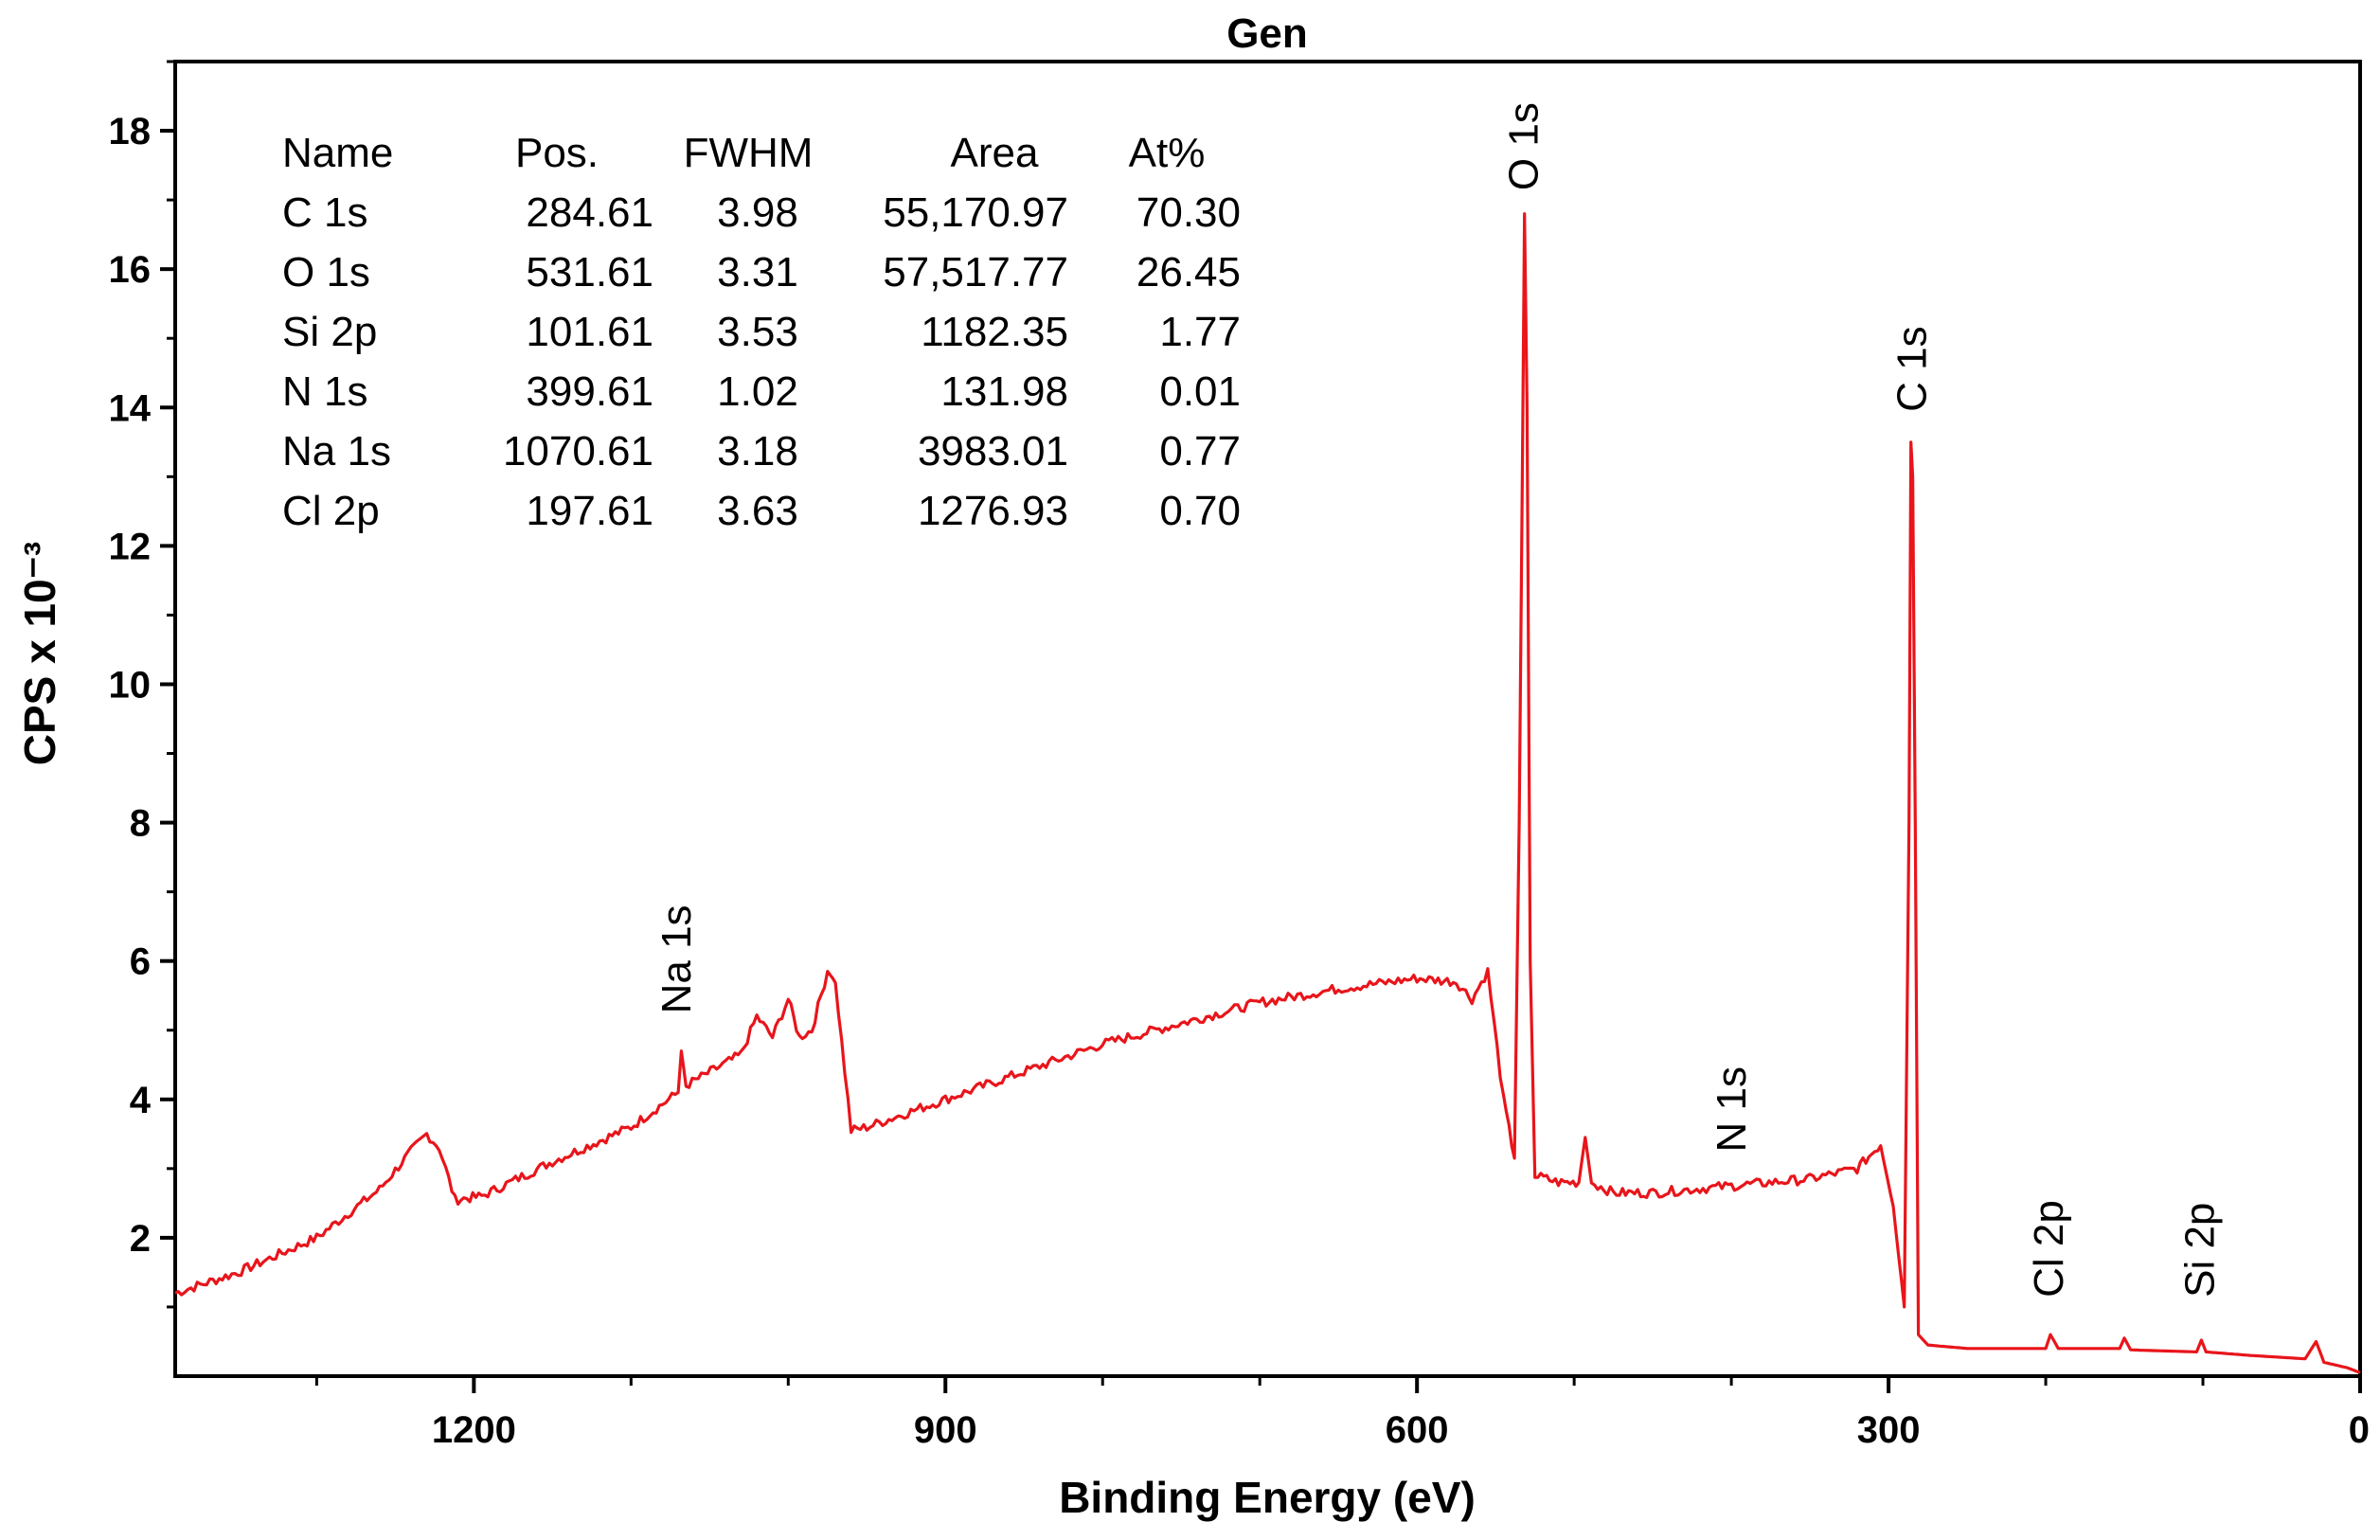  What do you see at coordinates (130, 408) in the screenshot?
I see `y-tick-label: 14` at bounding box center [130, 408].